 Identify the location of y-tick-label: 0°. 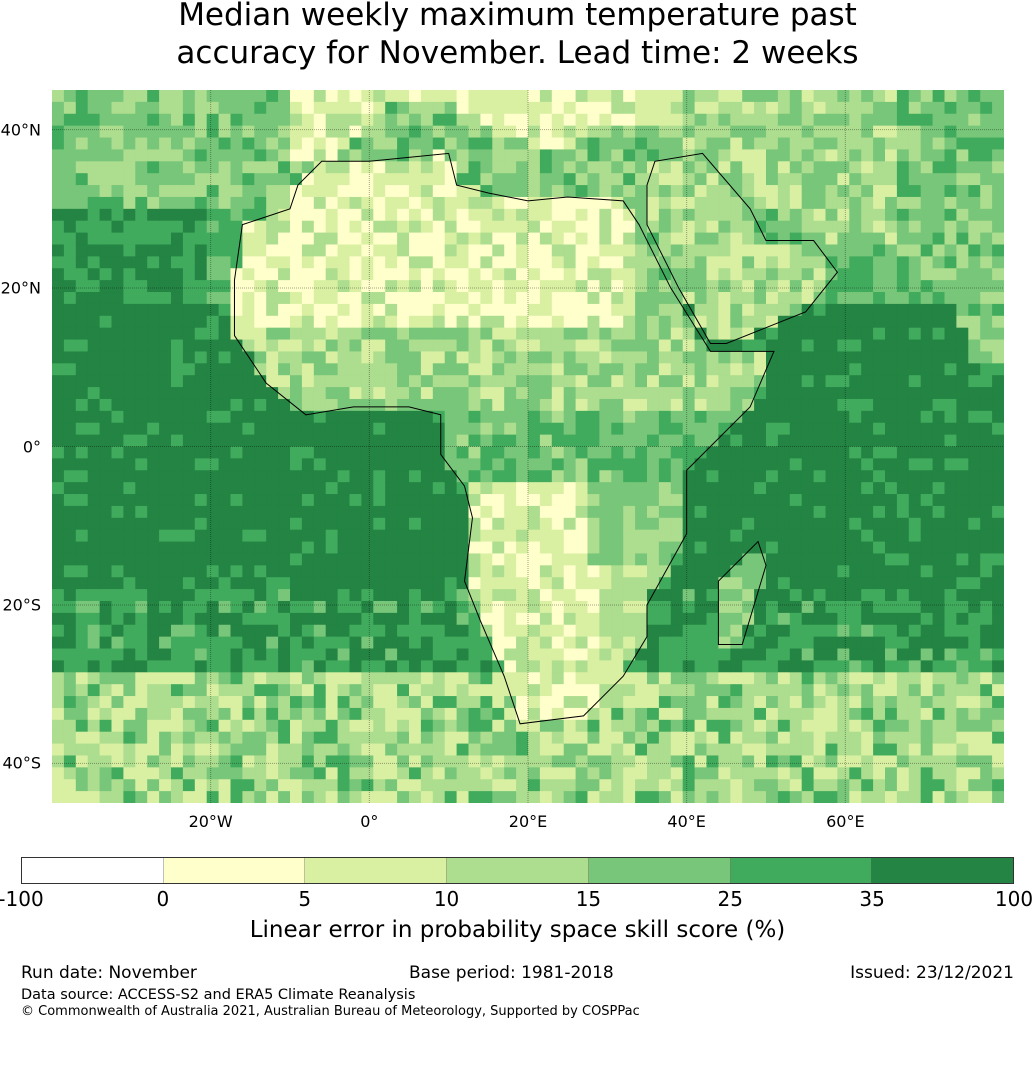
(31, 446).